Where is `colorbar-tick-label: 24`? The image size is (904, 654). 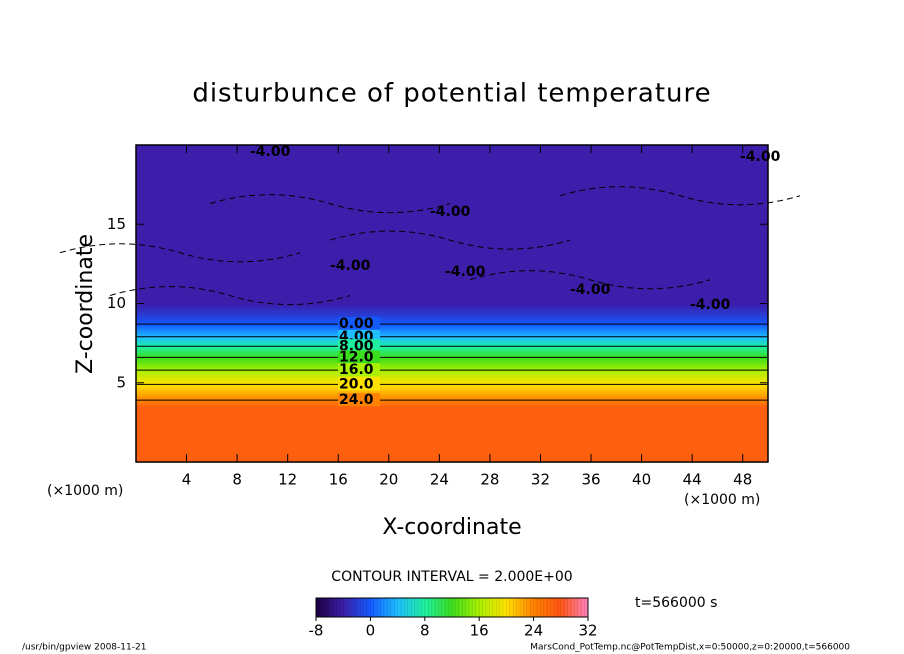
colorbar-tick-label: 24 is located at coordinates (533, 631).